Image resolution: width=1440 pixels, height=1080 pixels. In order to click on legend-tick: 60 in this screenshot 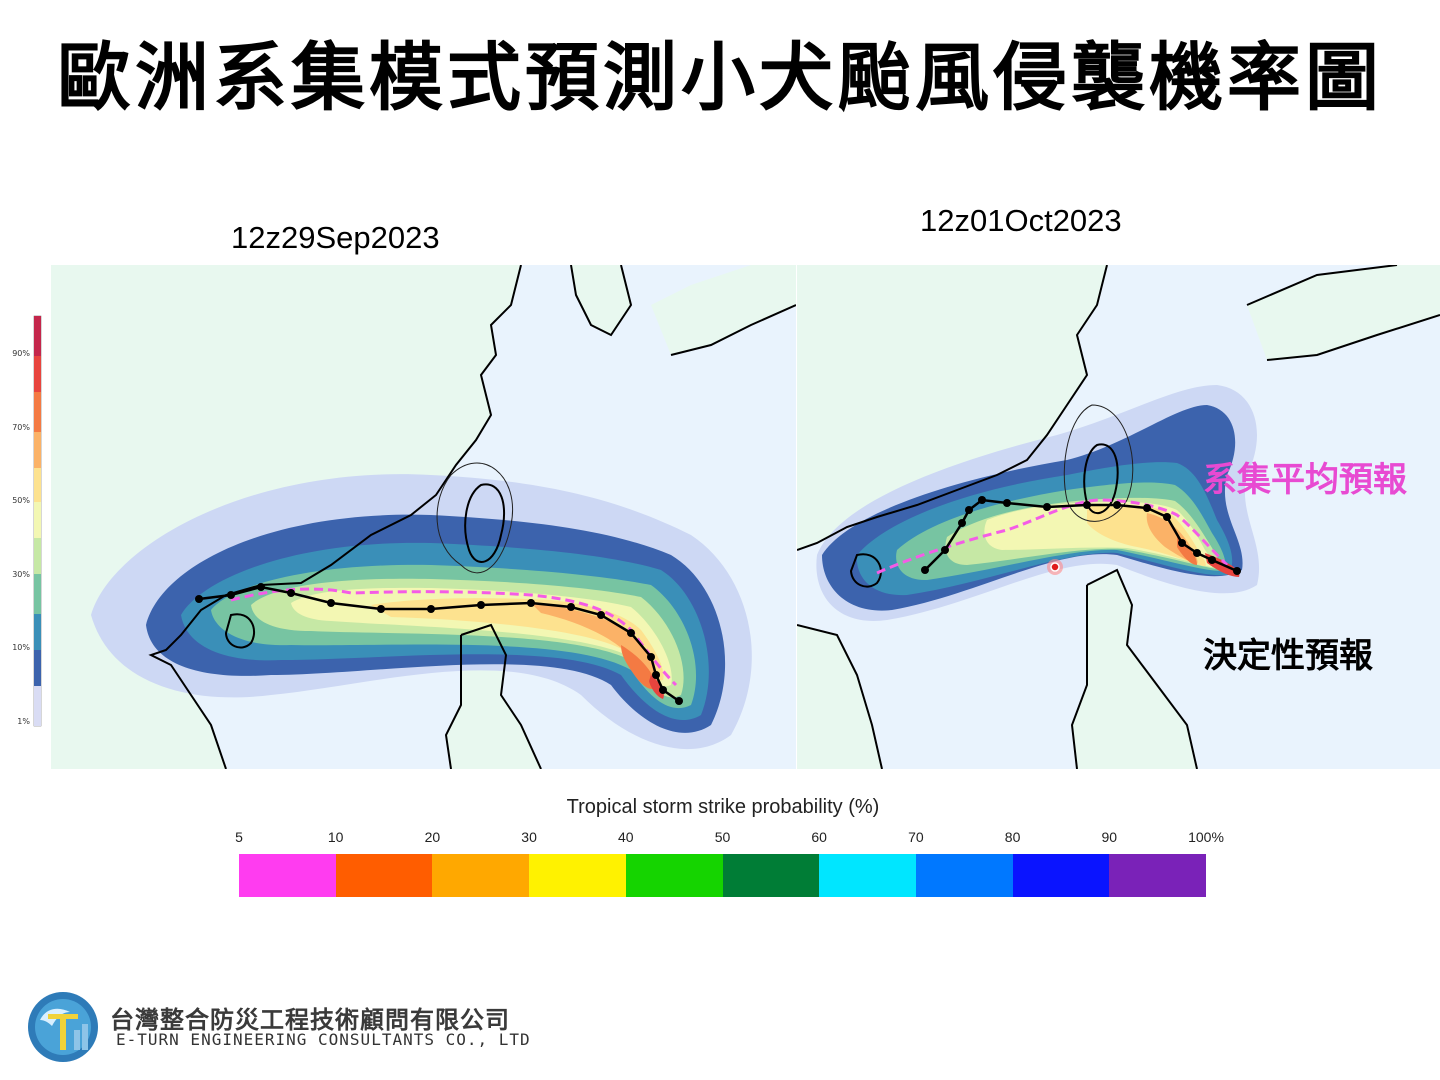, I will do `click(819, 837)`.